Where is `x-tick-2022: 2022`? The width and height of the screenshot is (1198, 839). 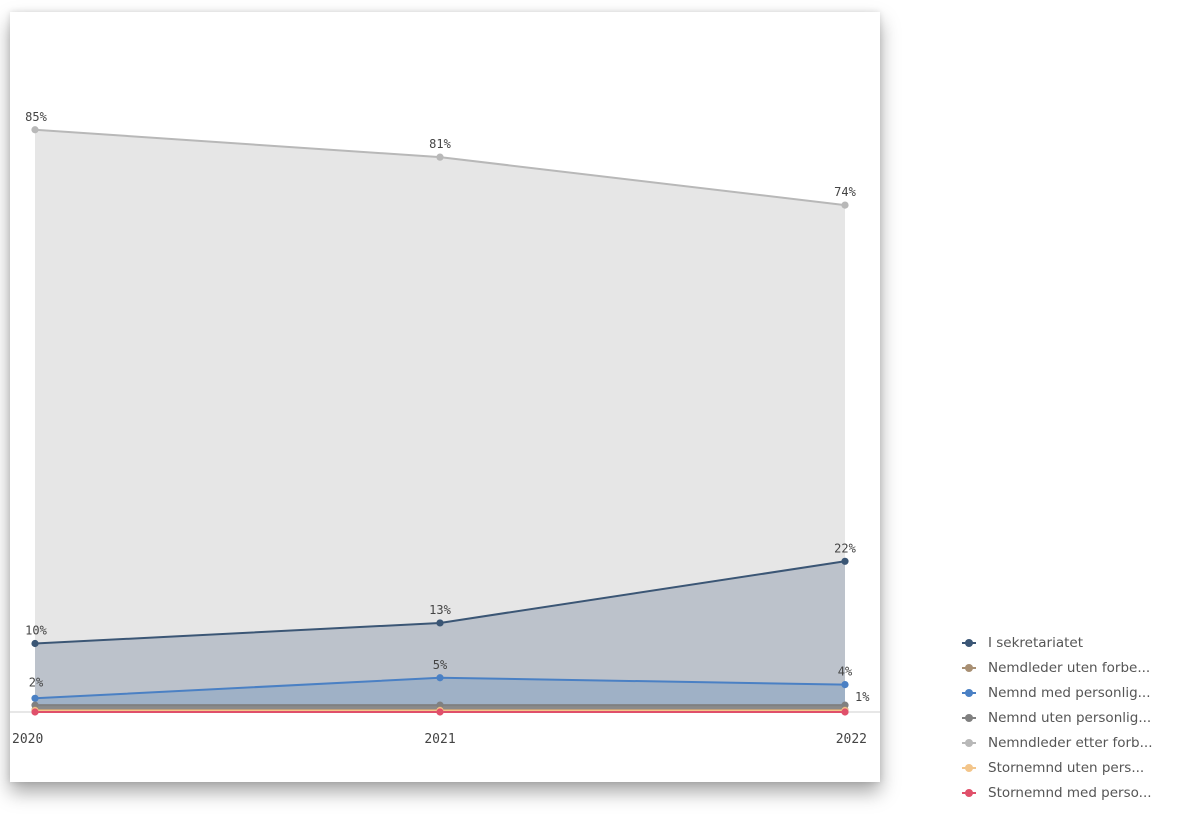
x-tick-2022: 2022 is located at coordinates (851, 739).